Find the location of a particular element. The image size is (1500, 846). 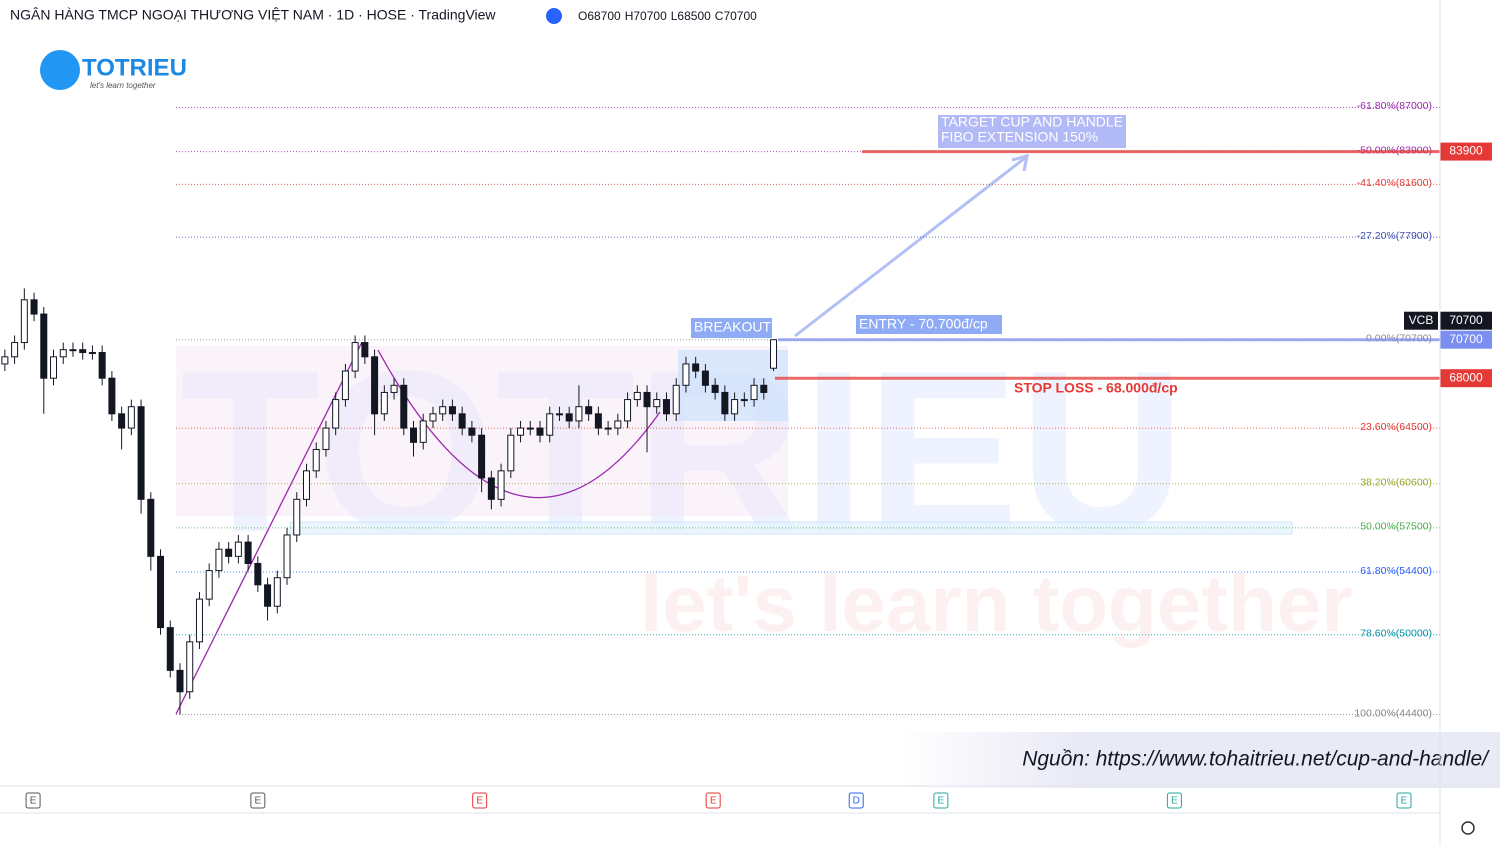

ohlc-value: H70700 is located at coordinates (646, 16).